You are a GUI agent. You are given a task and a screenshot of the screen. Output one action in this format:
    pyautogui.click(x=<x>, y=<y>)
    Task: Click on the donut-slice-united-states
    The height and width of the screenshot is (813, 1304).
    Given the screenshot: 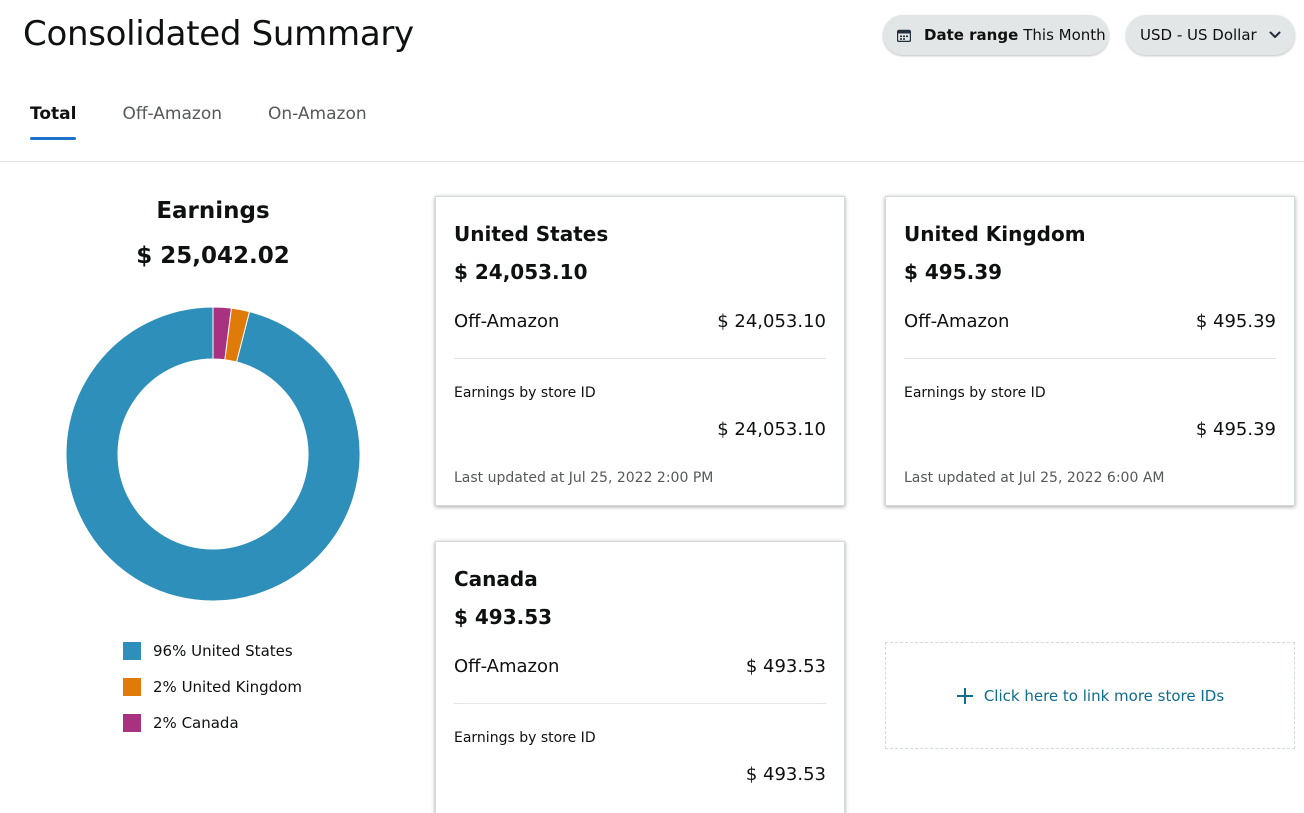 What is the action you would take?
    pyautogui.click(x=213, y=454)
    